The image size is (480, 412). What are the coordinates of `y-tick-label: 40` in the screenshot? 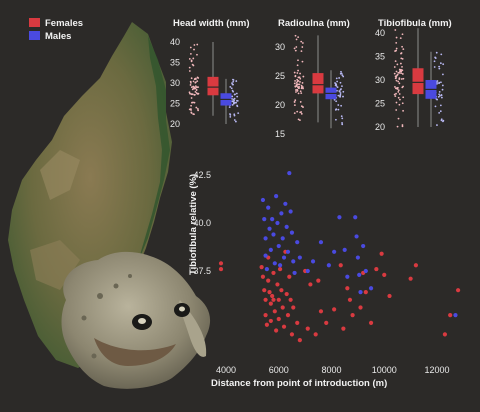 It's located at (175, 42).